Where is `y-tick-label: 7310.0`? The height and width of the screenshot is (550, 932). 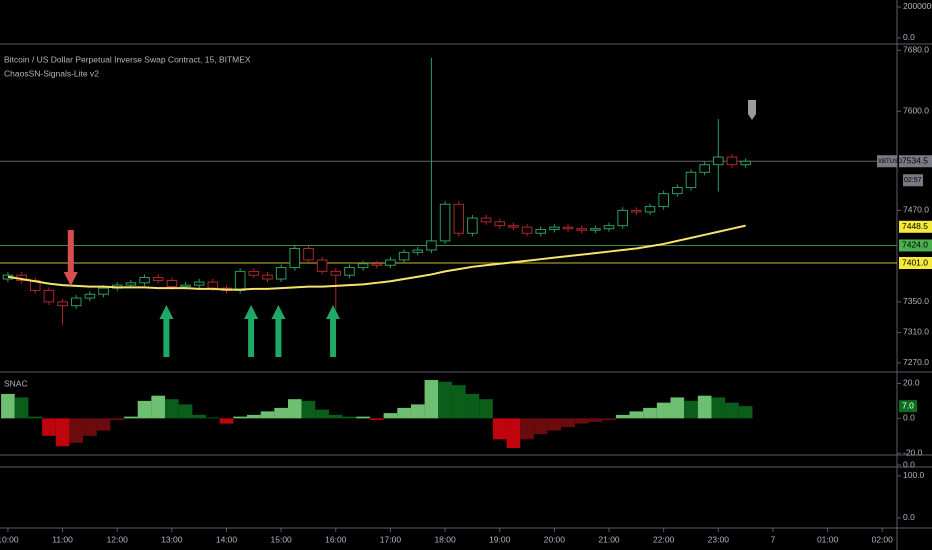
y-tick-label: 7310.0 is located at coordinates (916, 332).